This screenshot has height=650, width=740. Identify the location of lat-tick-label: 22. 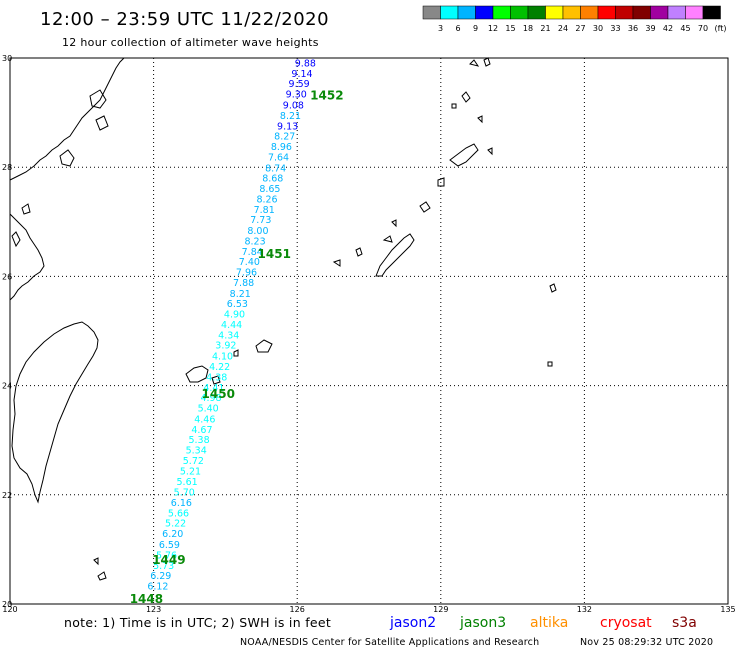
(7, 495).